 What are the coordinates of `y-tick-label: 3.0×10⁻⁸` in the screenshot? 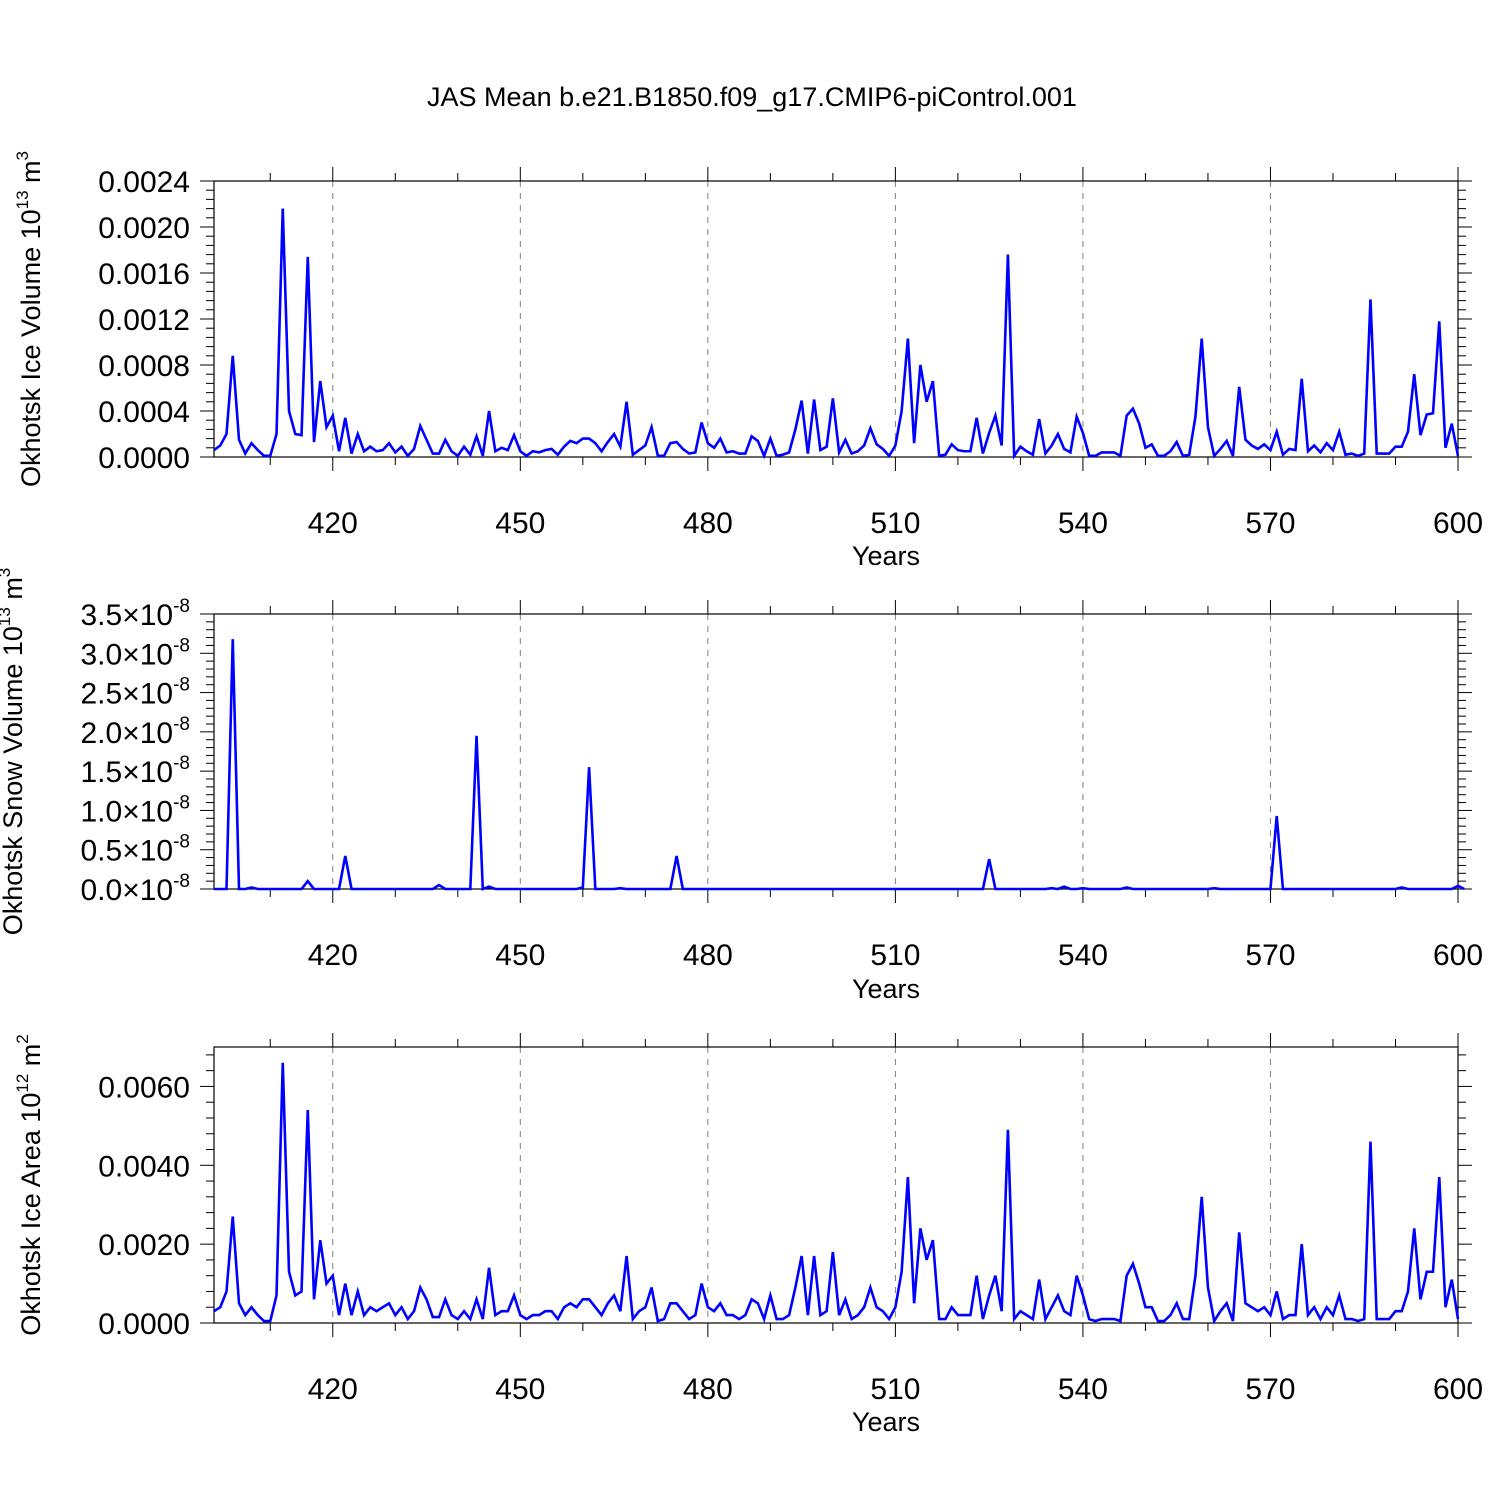 It's located at (135, 653).